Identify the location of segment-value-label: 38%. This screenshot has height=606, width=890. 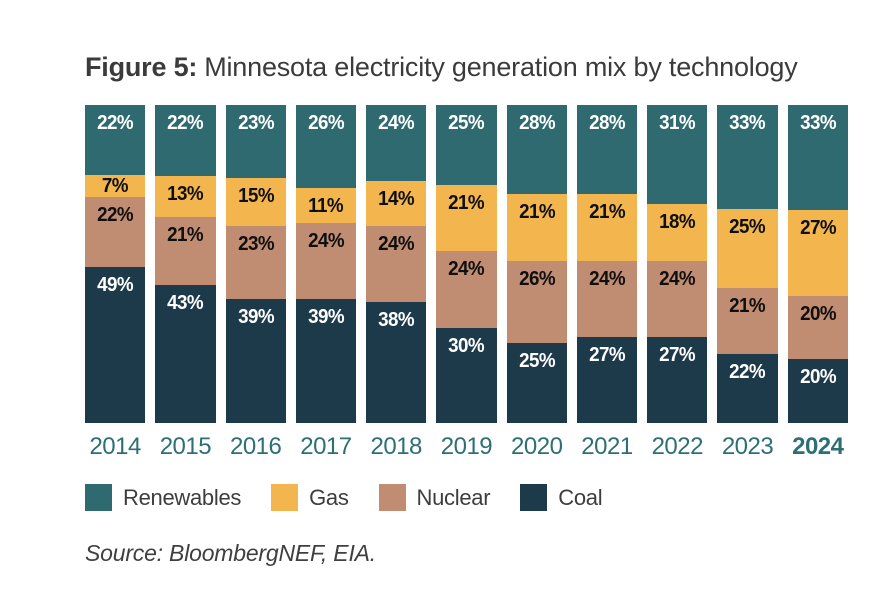
(396, 320).